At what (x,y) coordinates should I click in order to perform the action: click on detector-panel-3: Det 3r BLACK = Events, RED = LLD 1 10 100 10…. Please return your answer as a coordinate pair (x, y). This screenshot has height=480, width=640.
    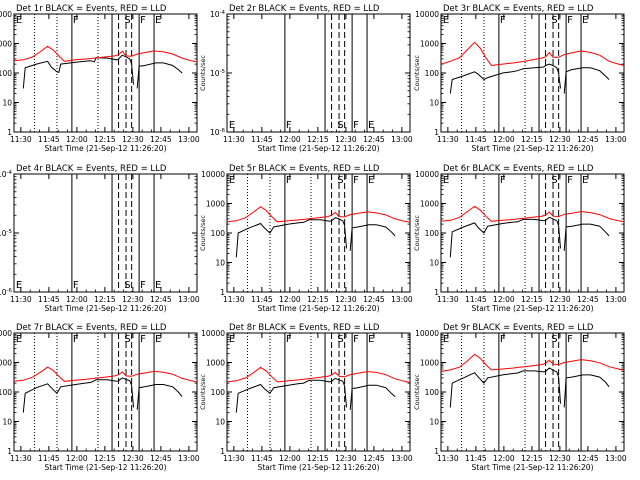
    Looking at the image, I should click on (520, 78).